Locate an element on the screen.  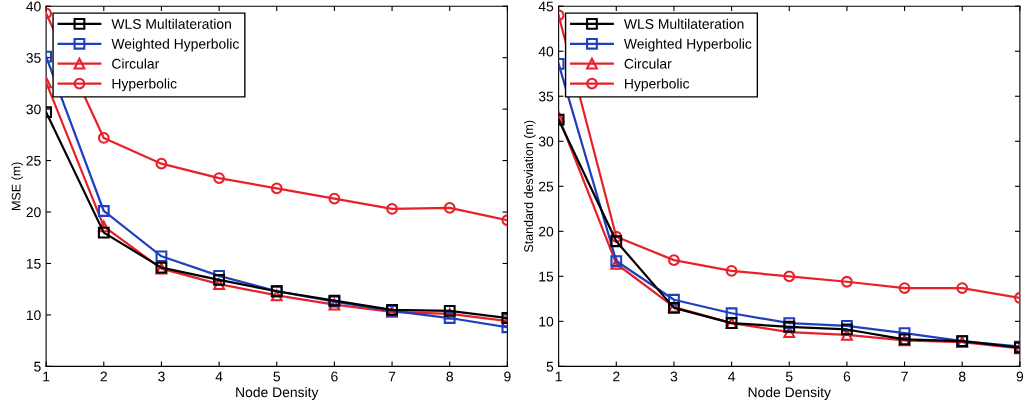
y-axis-title: MSE (m) is located at coordinates (17, 186).